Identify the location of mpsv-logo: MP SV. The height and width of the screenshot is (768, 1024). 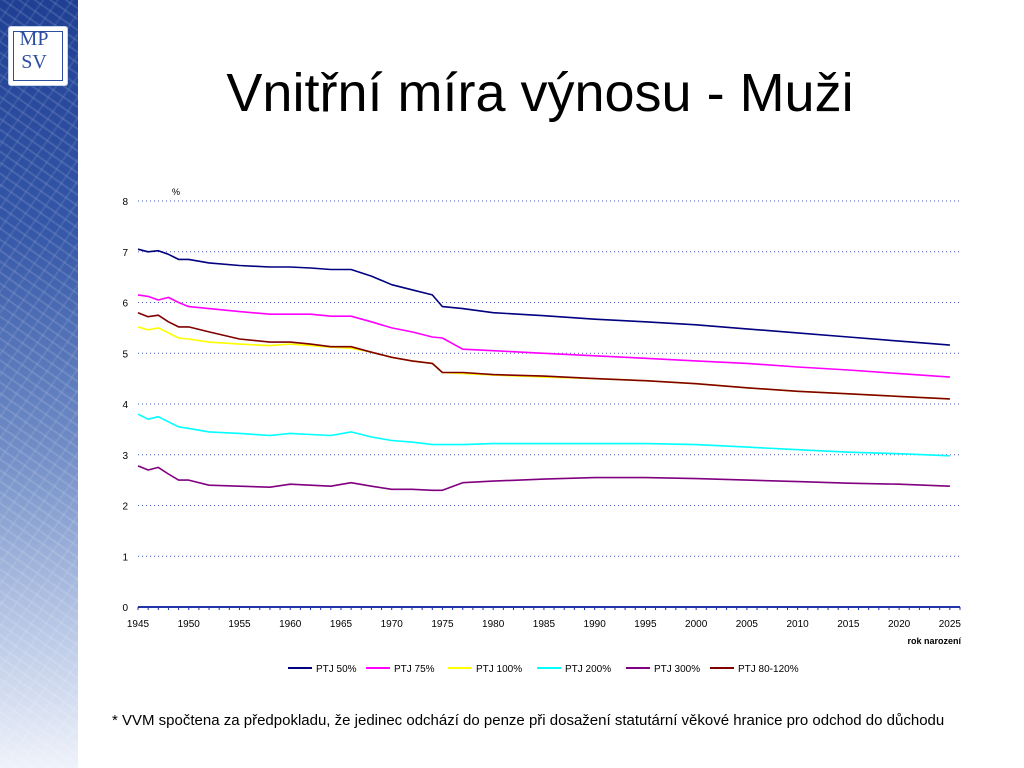
(38, 56).